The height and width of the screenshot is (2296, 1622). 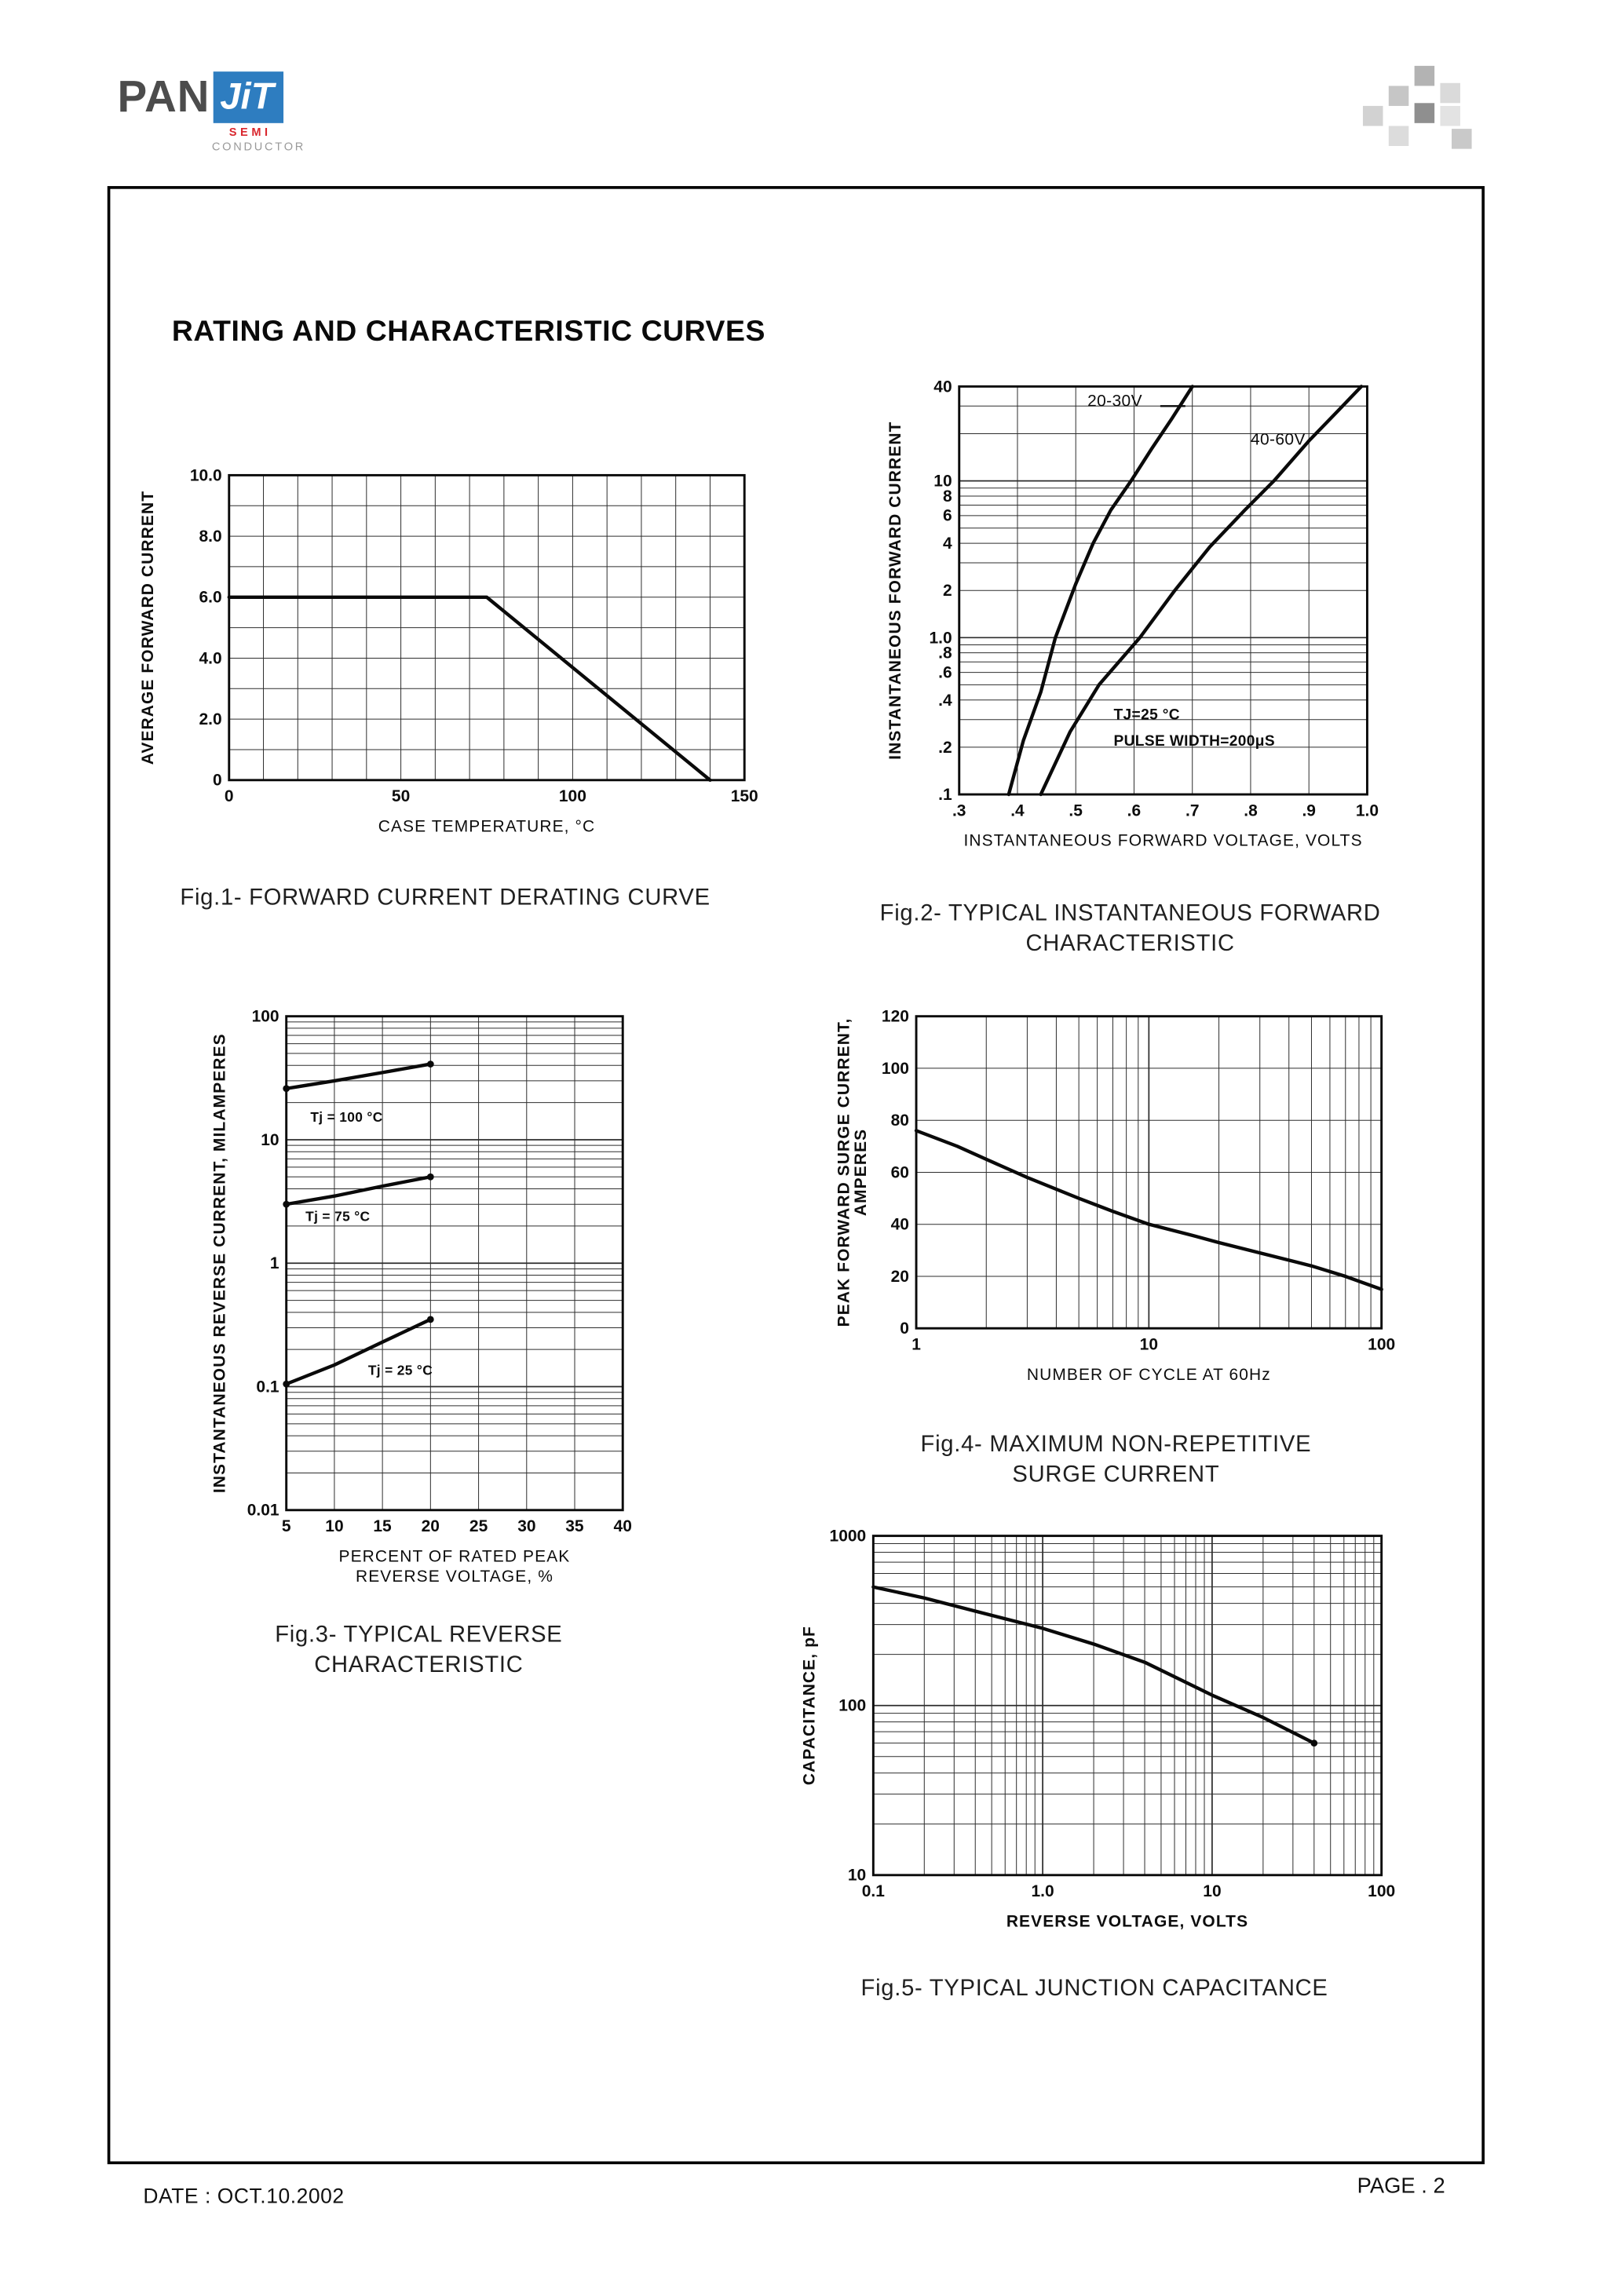 What do you see at coordinates (487, 826) in the screenshot?
I see `svg-text: CASE TEMPERATURE, °C` at bounding box center [487, 826].